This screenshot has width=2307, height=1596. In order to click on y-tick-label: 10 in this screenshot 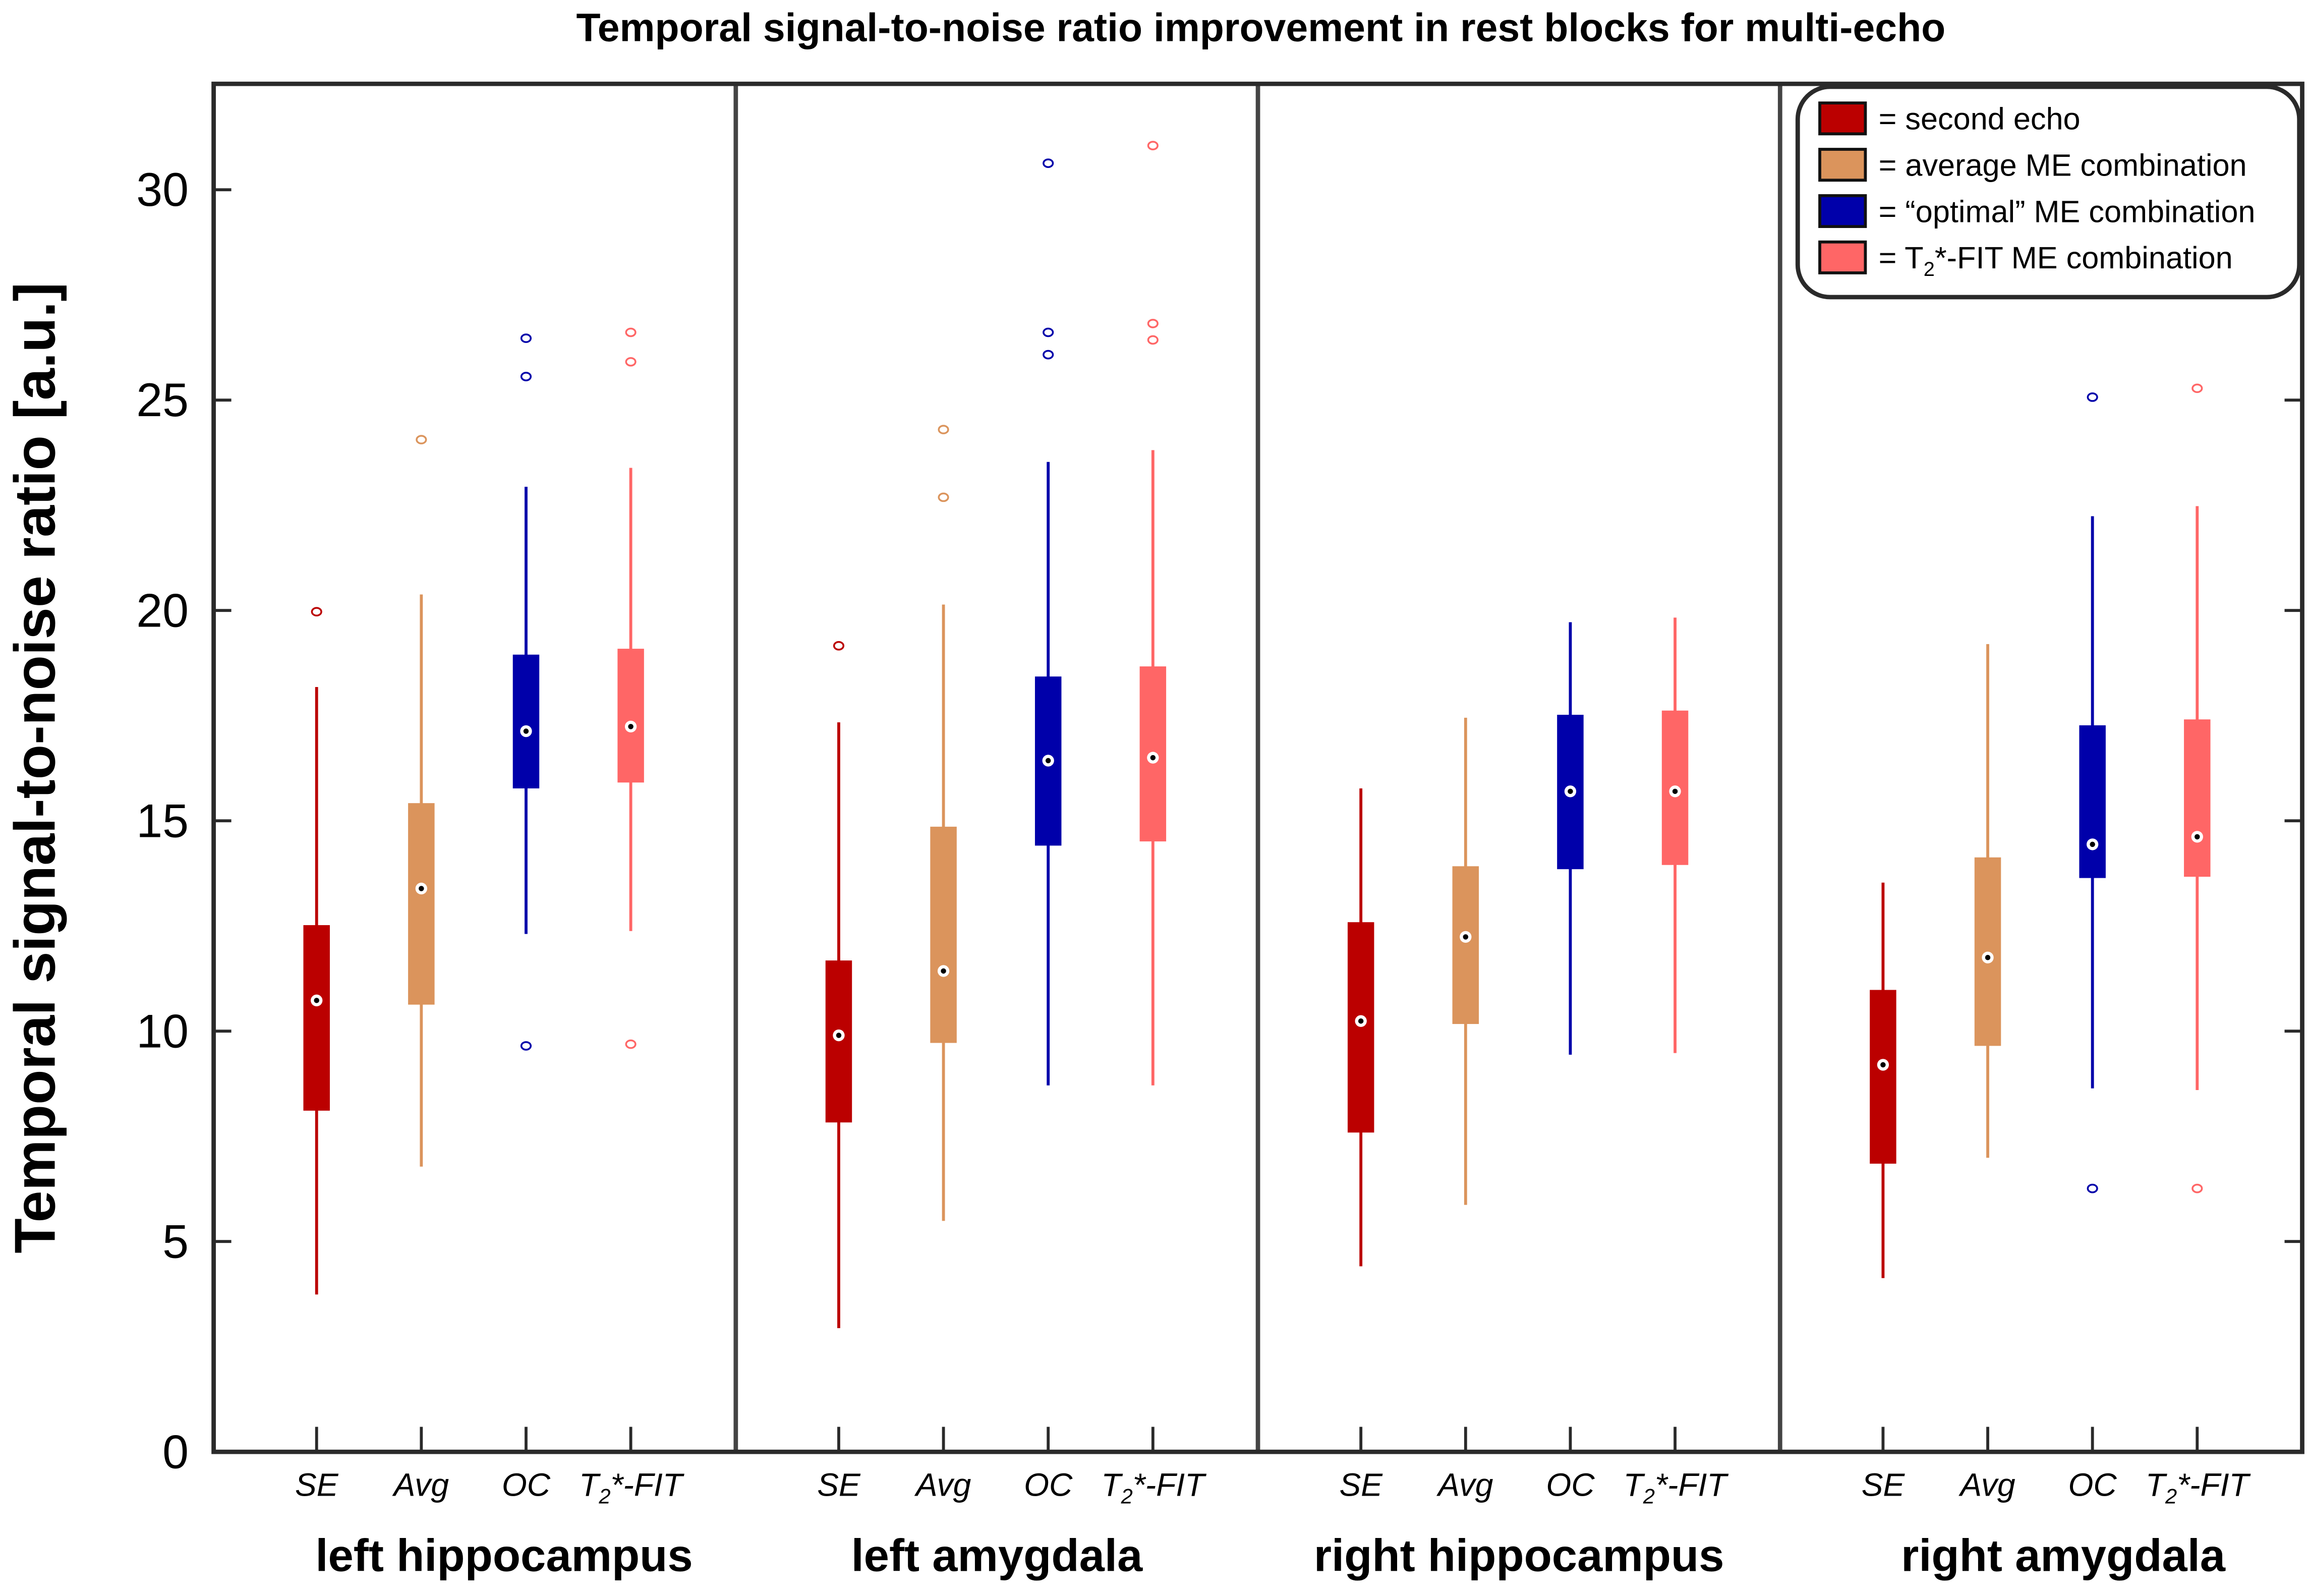, I will do `click(162, 1031)`.